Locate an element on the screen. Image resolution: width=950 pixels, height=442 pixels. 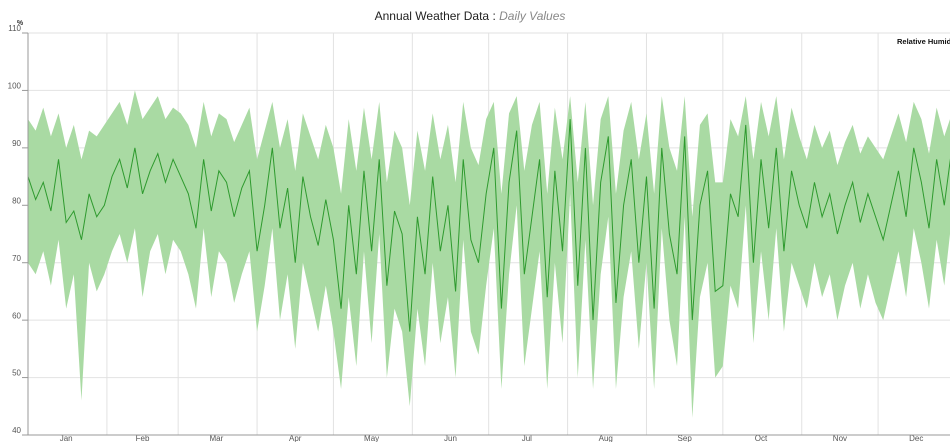
x-tick-label: Sep is located at coordinates (685, 438).